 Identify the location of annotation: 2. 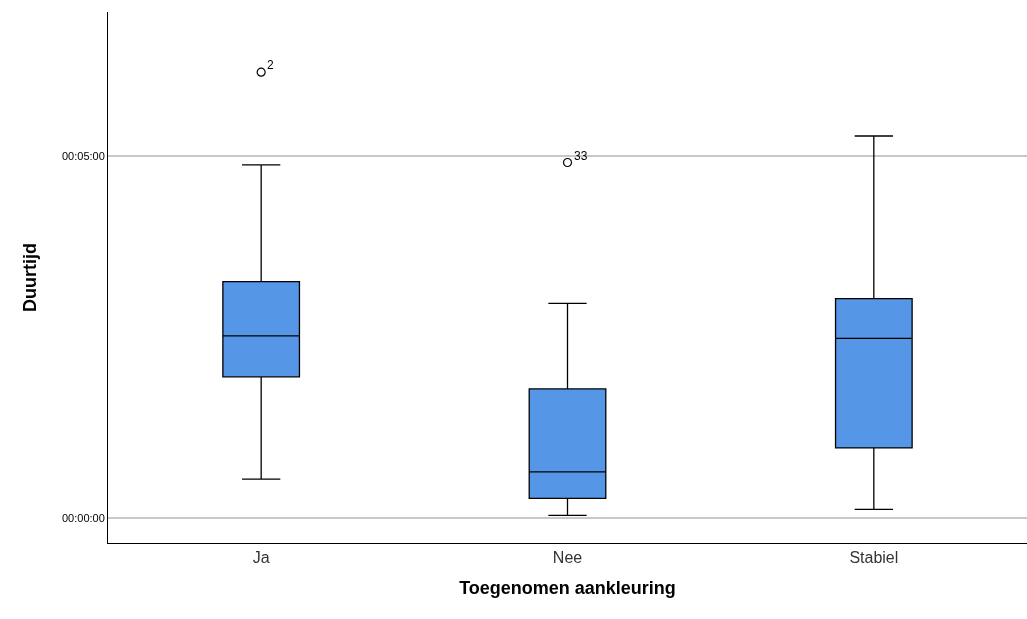
(270, 65).